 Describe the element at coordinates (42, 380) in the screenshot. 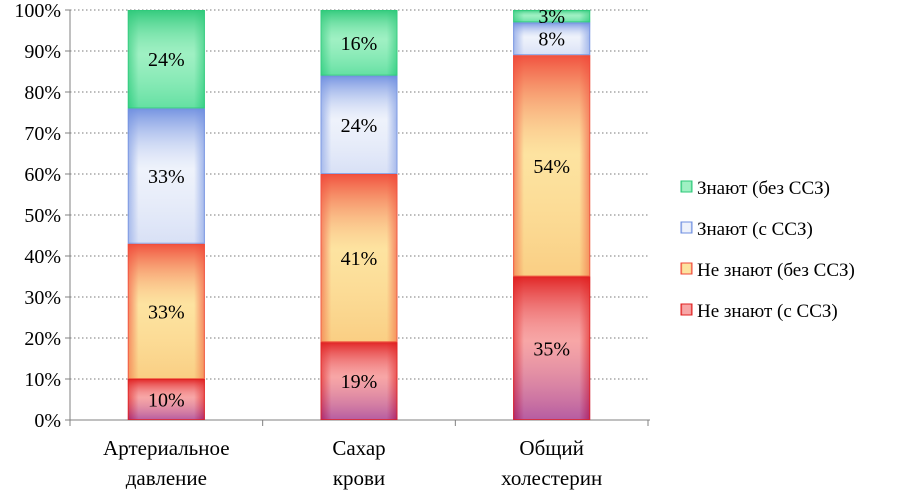

I see `y-tick-label: 10%` at that location.